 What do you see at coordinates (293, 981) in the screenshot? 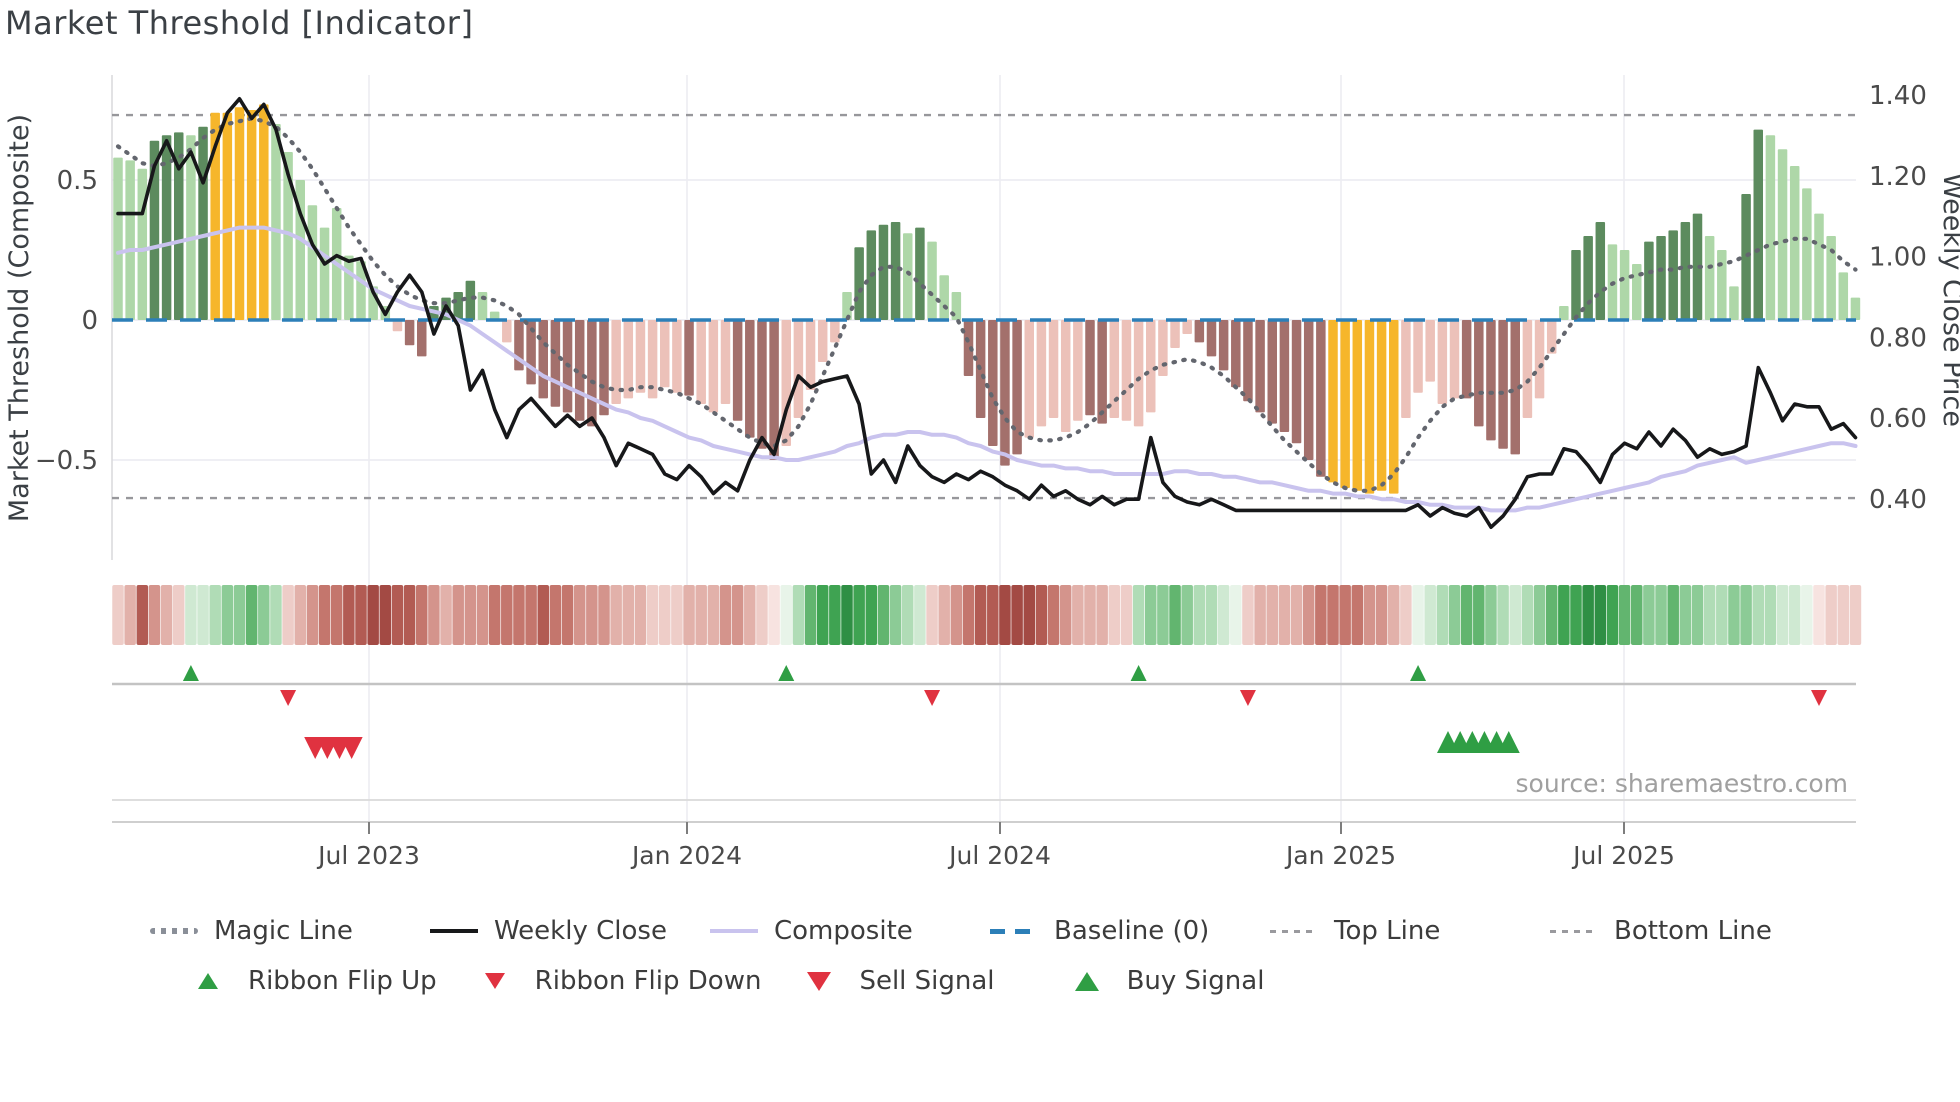
I see `legend-item-ribbon-flip-up: Ribbon Flip Up` at bounding box center [293, 981].